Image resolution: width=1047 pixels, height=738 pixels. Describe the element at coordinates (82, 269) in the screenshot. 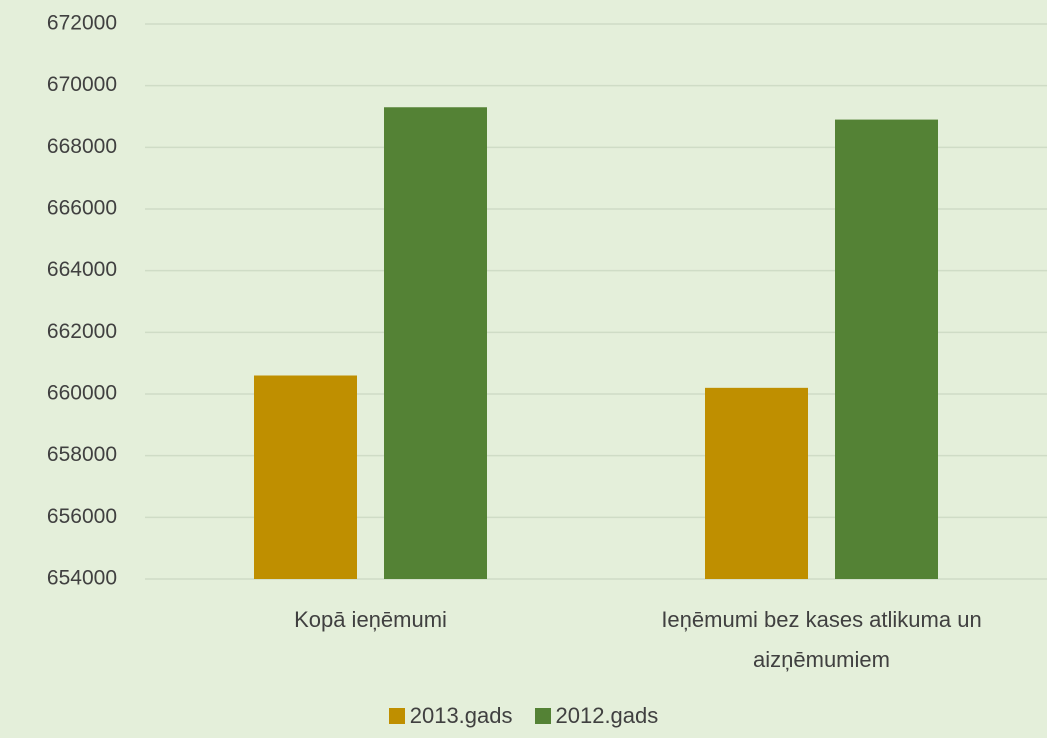

I see `y-tick-label: 664000` at that location.